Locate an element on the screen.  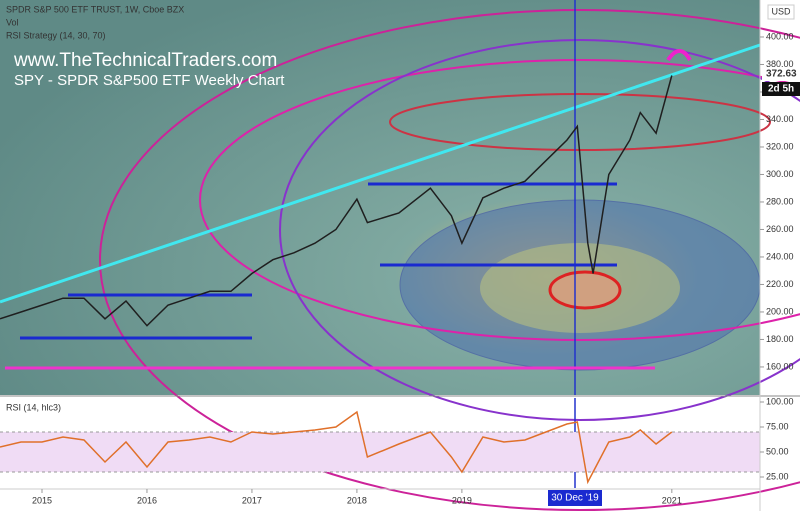
rsi-title: RSI (14, hlc3) is located at coordinates (33, 407).